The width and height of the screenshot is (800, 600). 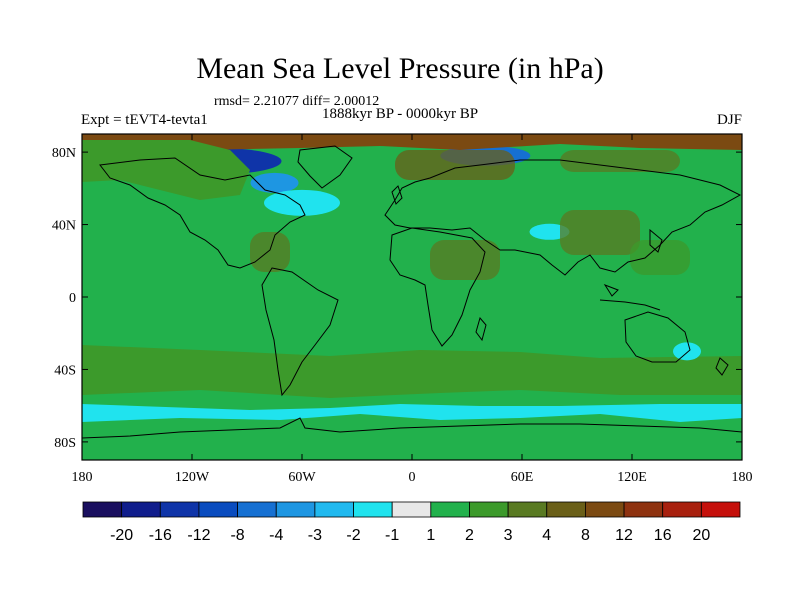 I want to click on colorbar-label: -2, so click(x=353, y=535).